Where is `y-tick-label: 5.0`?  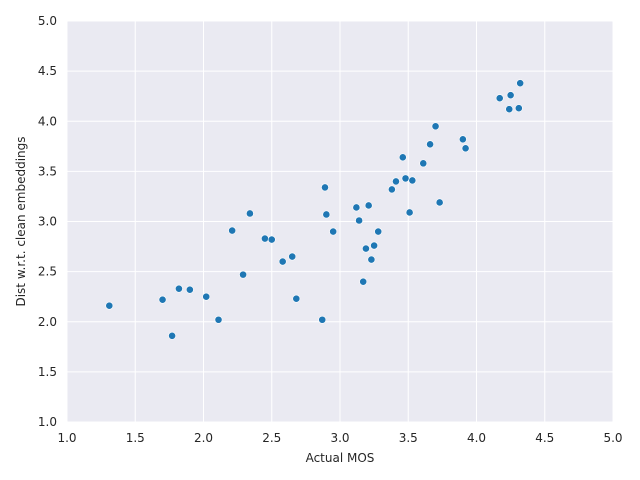
y-tick-label: 5.0 is located at coordinates (47, 21).